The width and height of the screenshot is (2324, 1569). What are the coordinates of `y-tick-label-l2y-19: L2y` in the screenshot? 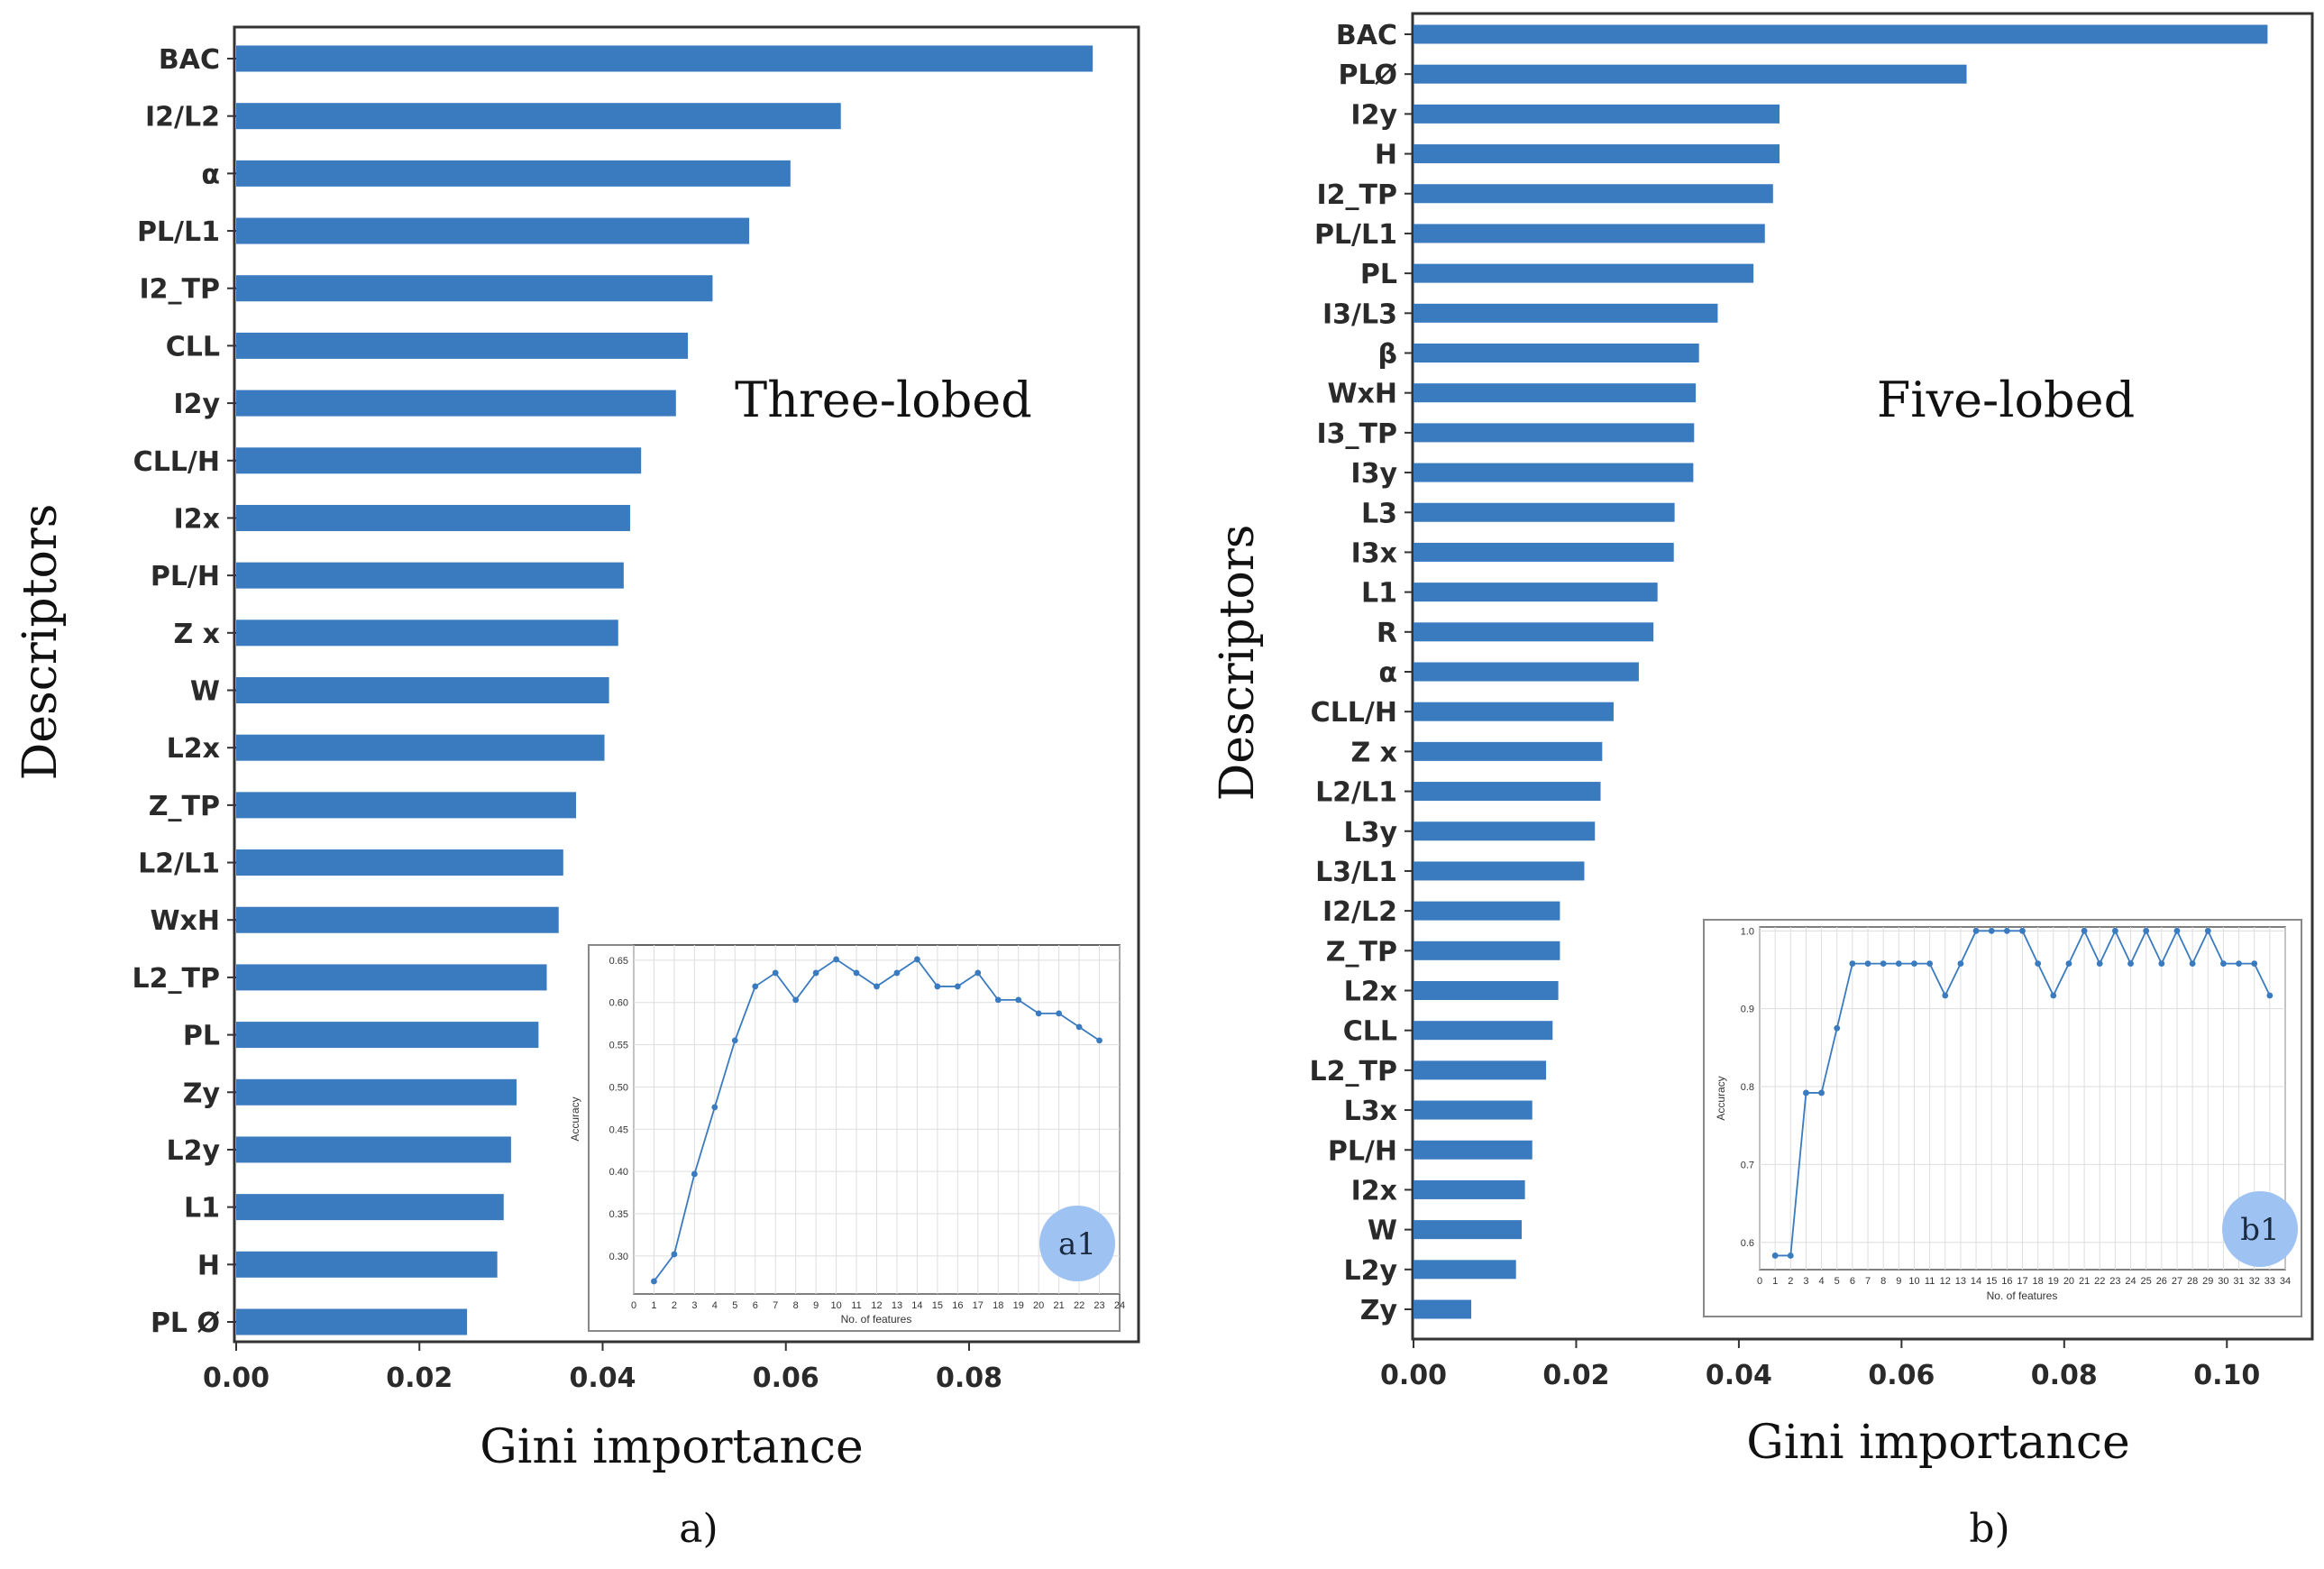 It's located at (193, 1151).